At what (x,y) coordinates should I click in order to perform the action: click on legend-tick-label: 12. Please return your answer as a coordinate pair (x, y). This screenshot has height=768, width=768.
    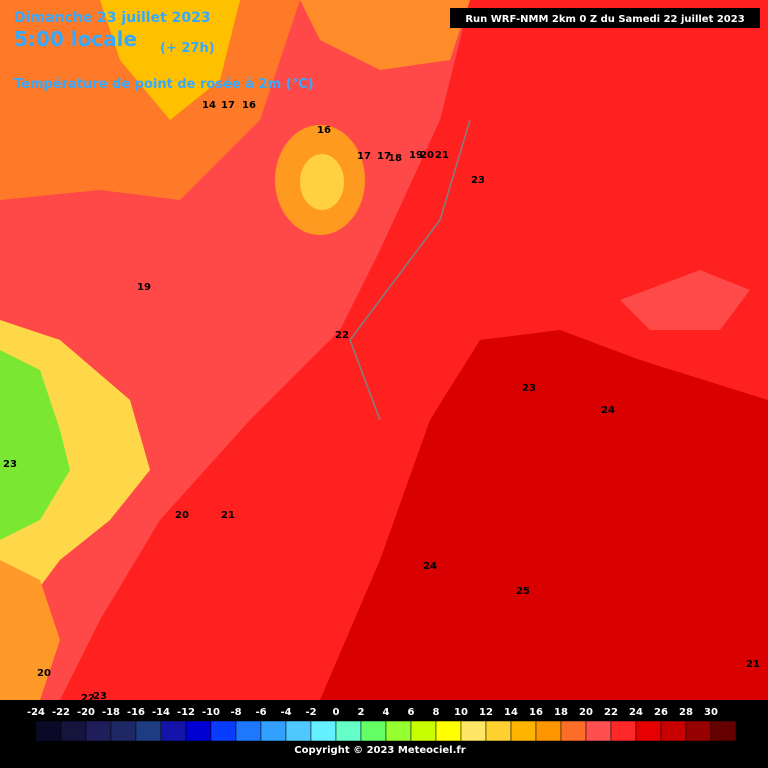
    Looking at the image, I should click on (486, 712).